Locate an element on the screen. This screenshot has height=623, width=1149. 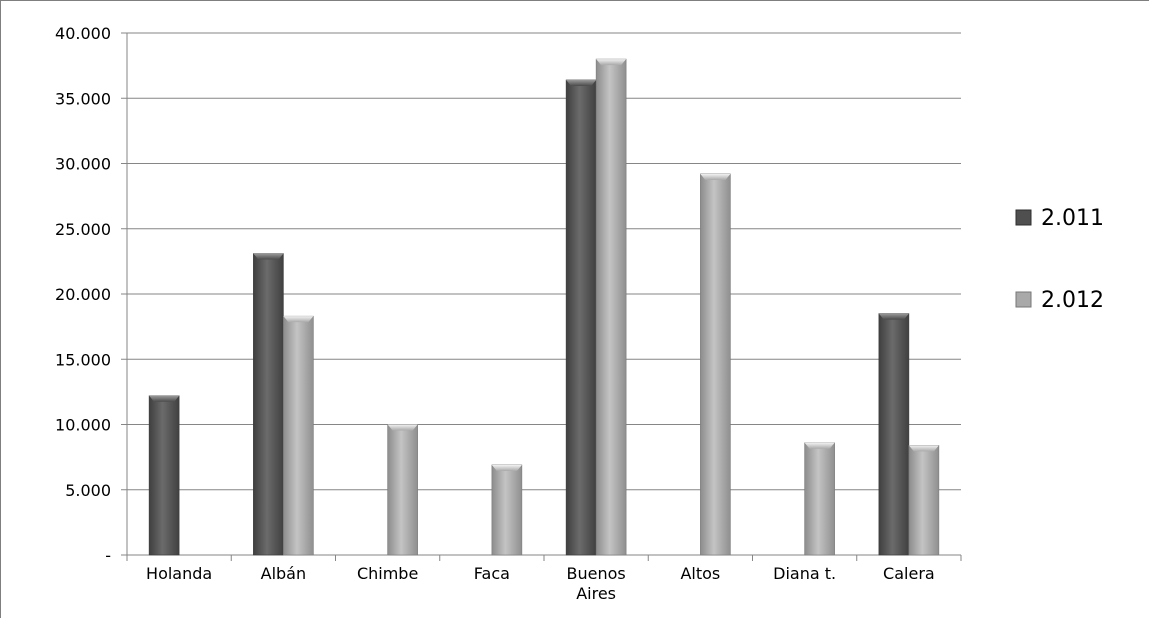
legend-swatch-2012 is located at coordinates (1023, 299).